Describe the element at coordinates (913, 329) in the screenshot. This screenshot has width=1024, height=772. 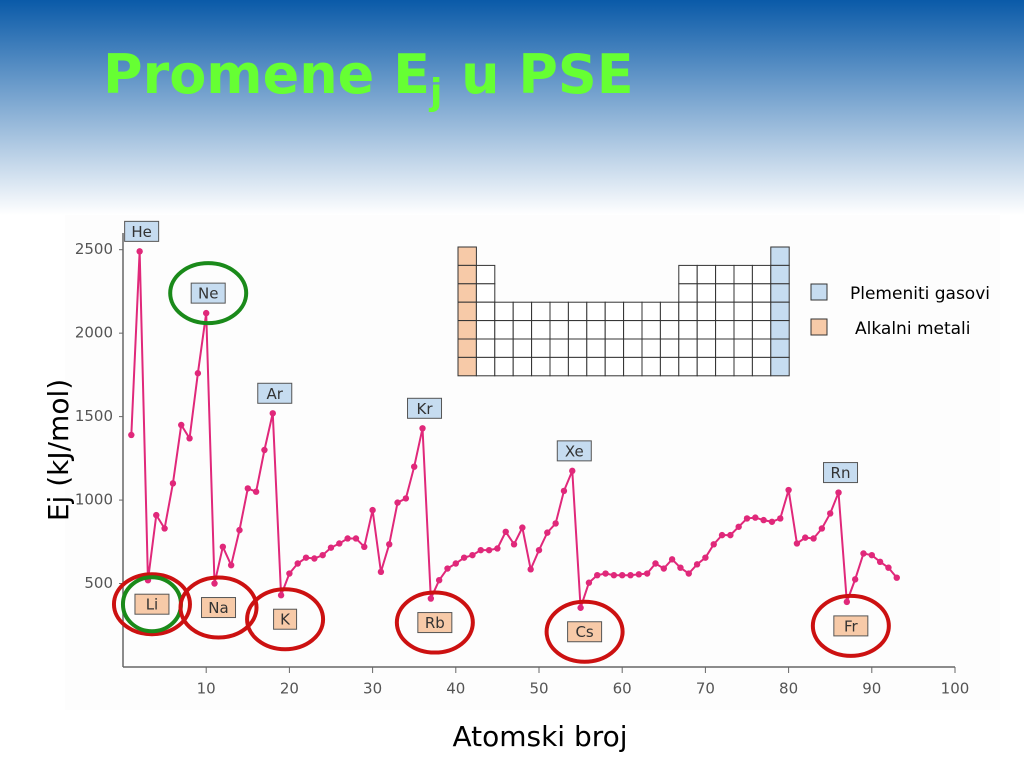
I see `legend-label: Alkalni metali` at that location.